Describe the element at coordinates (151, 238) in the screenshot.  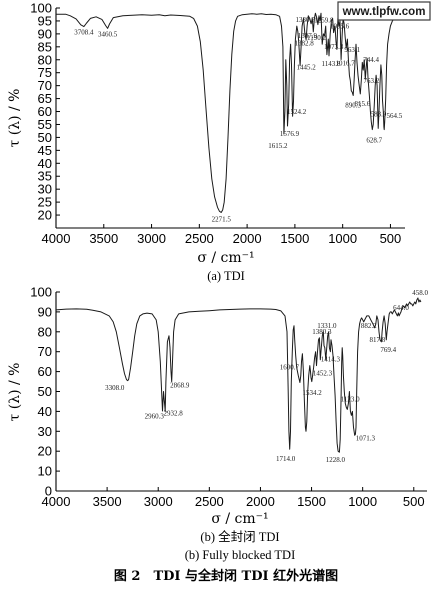
I see `chart-a-x-tick-label: 3000` at that location.